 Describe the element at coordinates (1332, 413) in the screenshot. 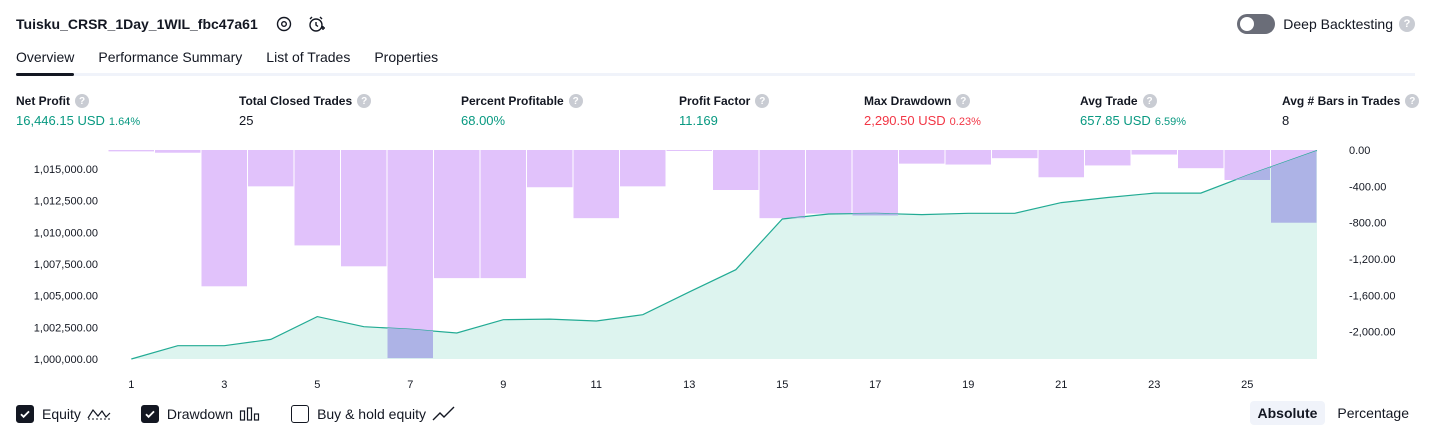

I see `scale-toggle: Absolute Percentage` at that location.